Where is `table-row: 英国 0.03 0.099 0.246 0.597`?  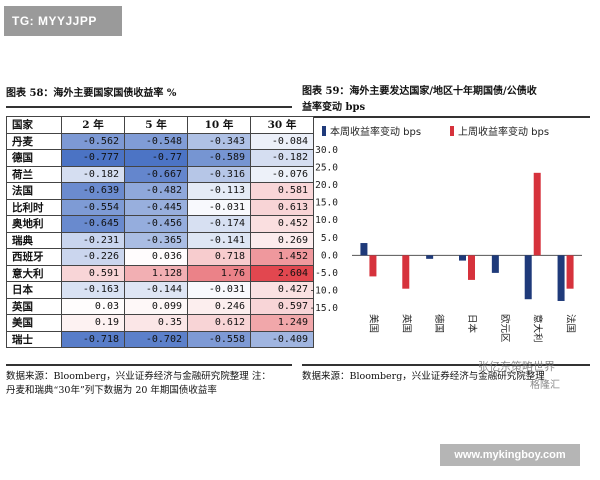
table-row: 英国 0.03 0.099 0.246 0.597 is located at coordinates (160, 306).